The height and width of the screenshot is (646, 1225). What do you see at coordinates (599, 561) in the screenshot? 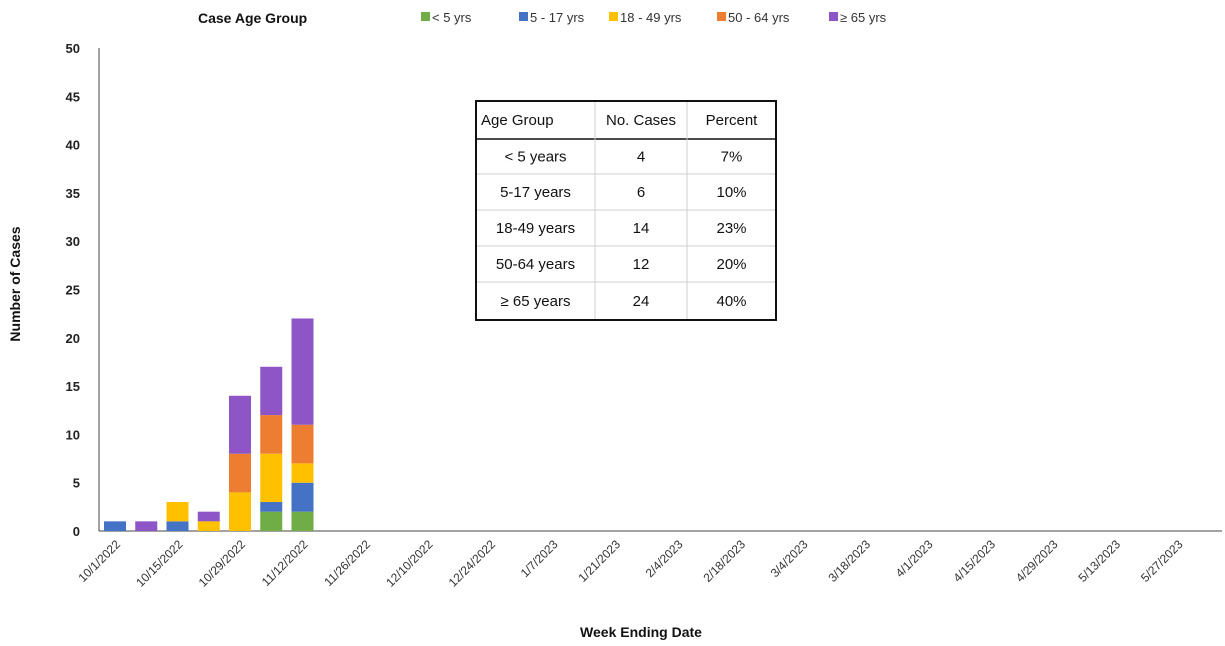
I see `x-tick-label: 1/21/2023` at bounding box center [599, 561].